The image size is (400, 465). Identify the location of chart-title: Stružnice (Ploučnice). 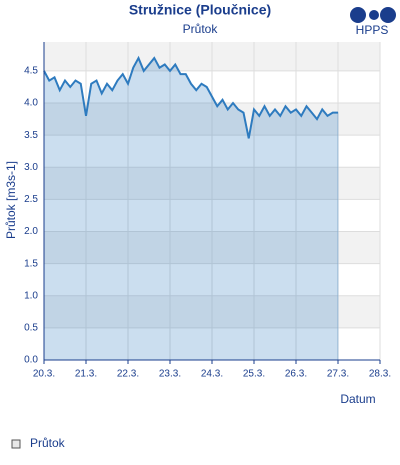
(200, 10).